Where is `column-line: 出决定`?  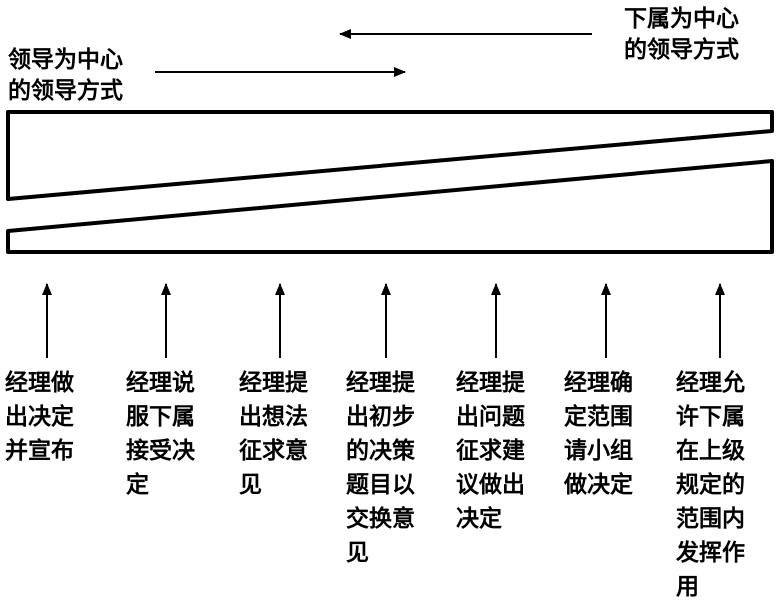 column-line: 出决定 is located at coordinates (39, 417).